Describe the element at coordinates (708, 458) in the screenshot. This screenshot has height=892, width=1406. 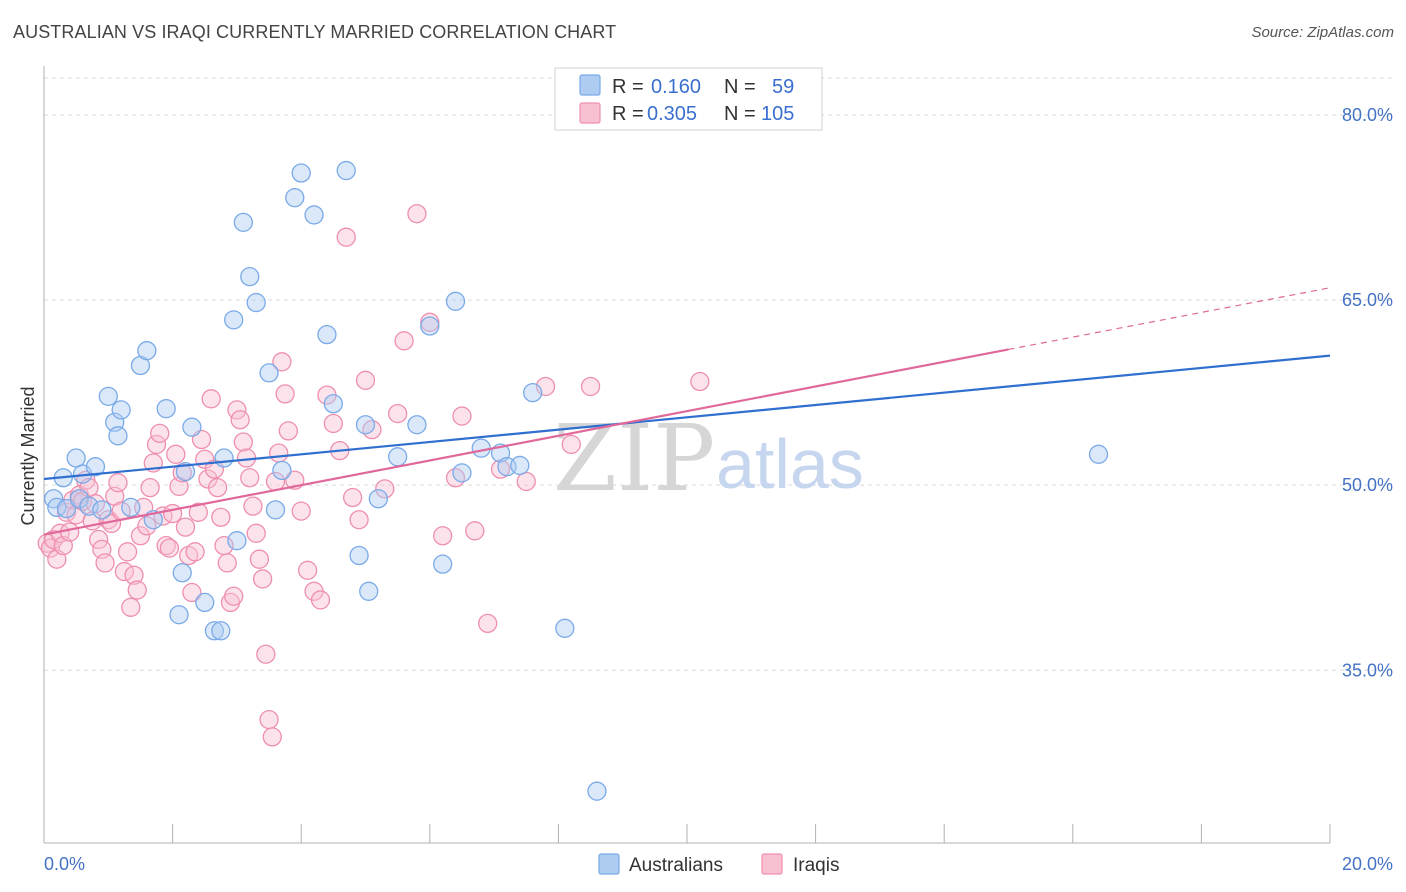
I see `watermark: ZIP atlas` at that location.